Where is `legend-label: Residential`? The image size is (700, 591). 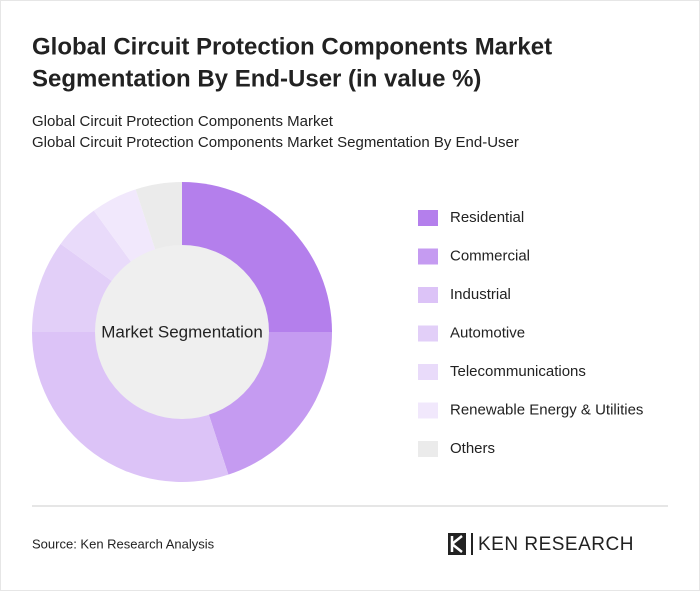 legend-label: Residential is located at coordinates (487, 217).